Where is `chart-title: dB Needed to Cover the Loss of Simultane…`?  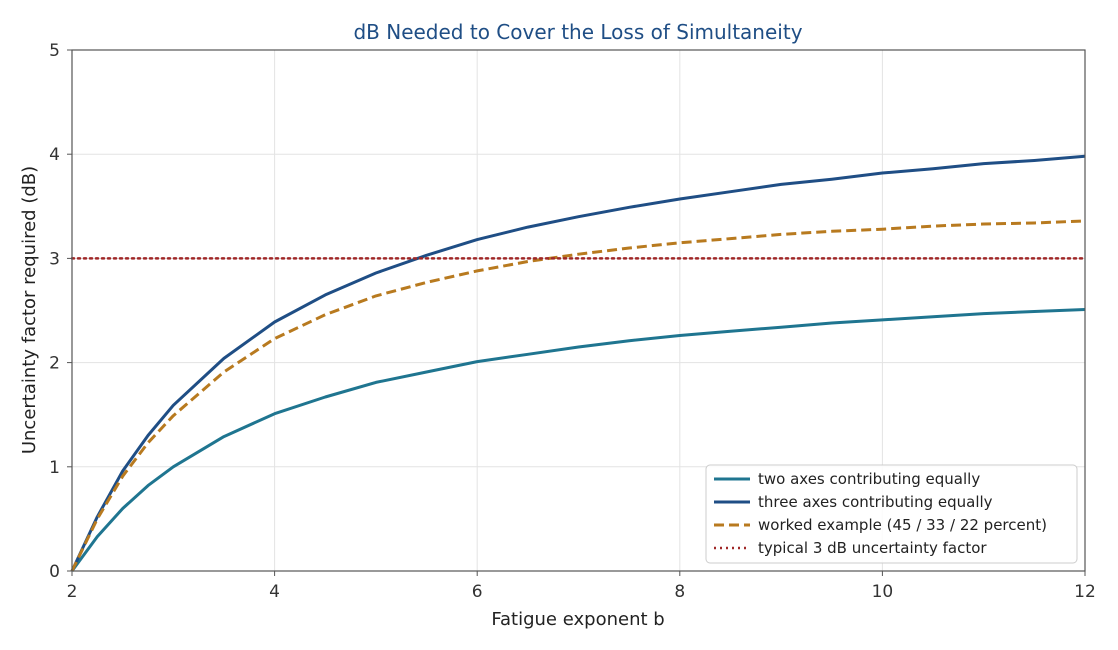
chart-title: dB Needed to Cover the Loss of Simultane… is located at coordinates (577, 32).